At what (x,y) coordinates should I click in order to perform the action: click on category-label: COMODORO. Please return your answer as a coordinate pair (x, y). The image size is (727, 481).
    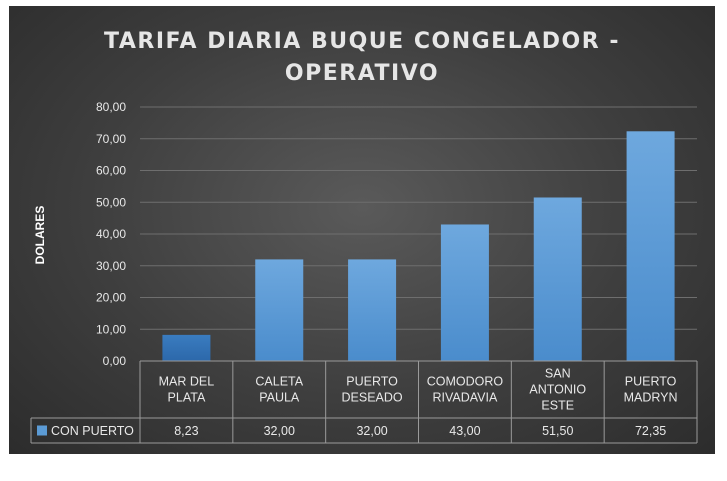
    Looking at the image, I should click on (465, 382).